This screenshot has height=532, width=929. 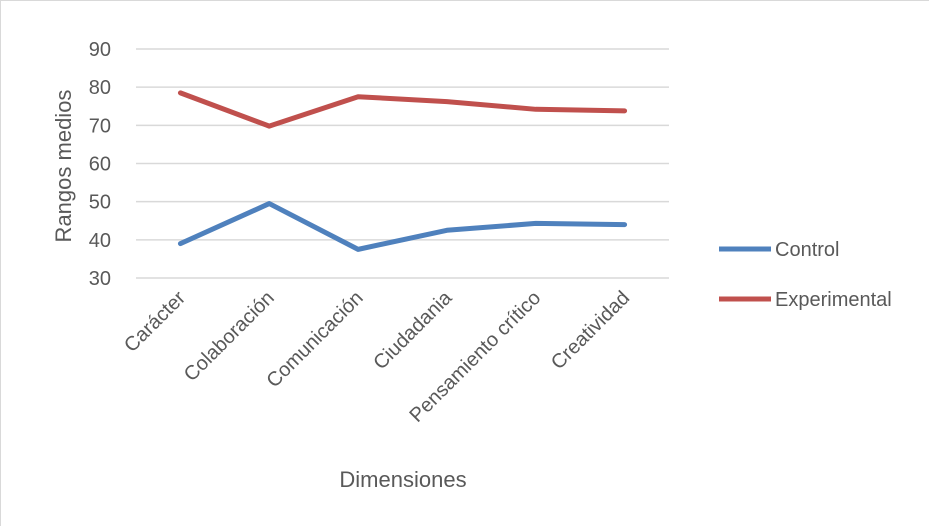 What do you see at coordinates (100, 50) in the screenshot?
I see `y-tick-label: 90` at bounding box center [100, 50].